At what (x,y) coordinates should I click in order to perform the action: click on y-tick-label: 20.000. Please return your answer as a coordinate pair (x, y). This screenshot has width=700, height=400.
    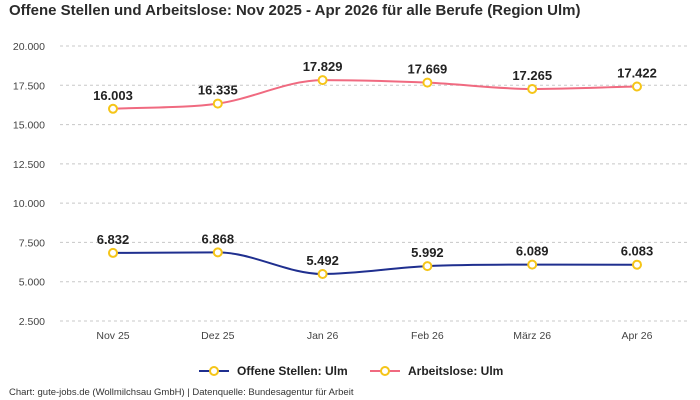
    Looking at the image, I should click on (29, 47).